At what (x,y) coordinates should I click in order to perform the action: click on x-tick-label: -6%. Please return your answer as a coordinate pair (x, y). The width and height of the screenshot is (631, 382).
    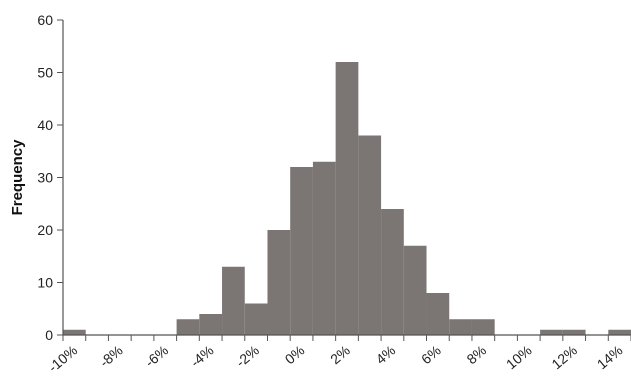
    Looking at the image, I should click on (156, 356).